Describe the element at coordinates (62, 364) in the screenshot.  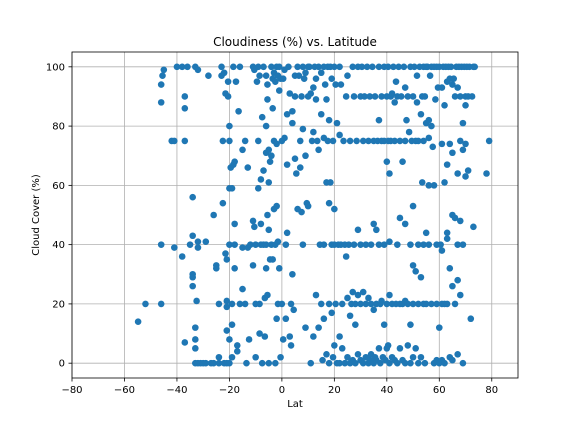
I see `y-tick-label: 0` at that location.